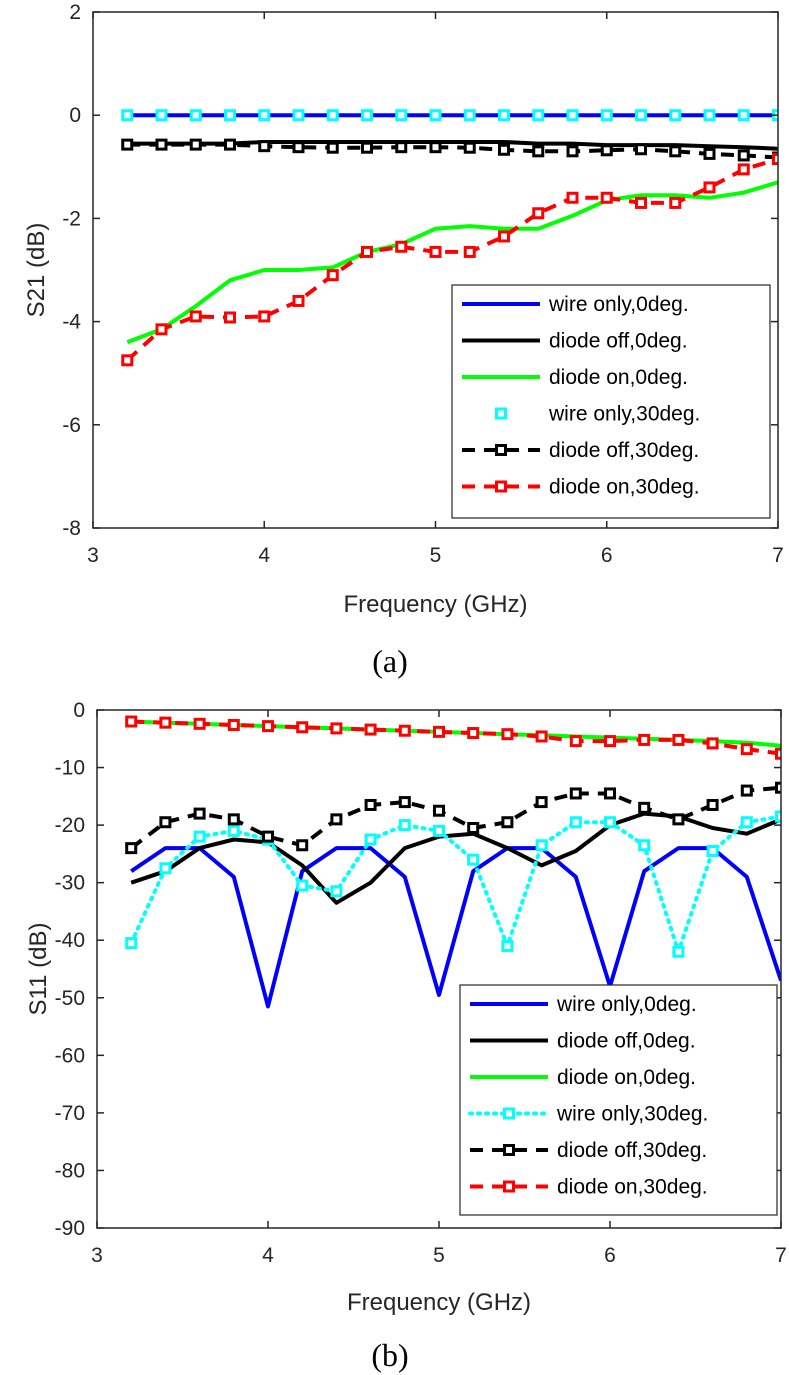  What do you see at coordinates (778, 816) in the screenshot?
I see `chart-data.1.series.3.point.19` at bounding box center [778, 816].